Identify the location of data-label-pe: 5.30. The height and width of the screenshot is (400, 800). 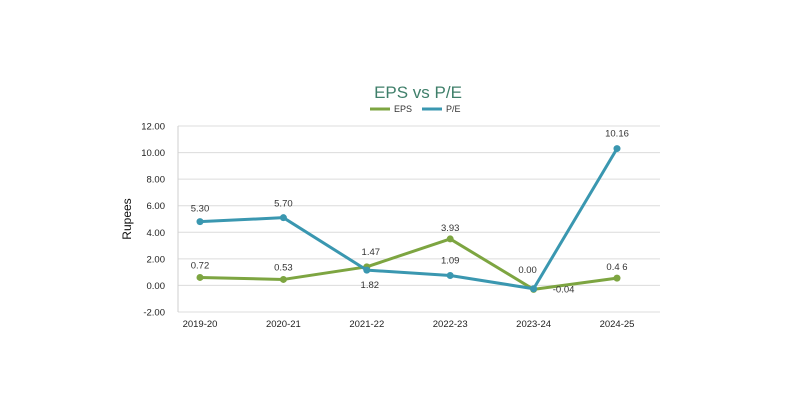
(200, 209).